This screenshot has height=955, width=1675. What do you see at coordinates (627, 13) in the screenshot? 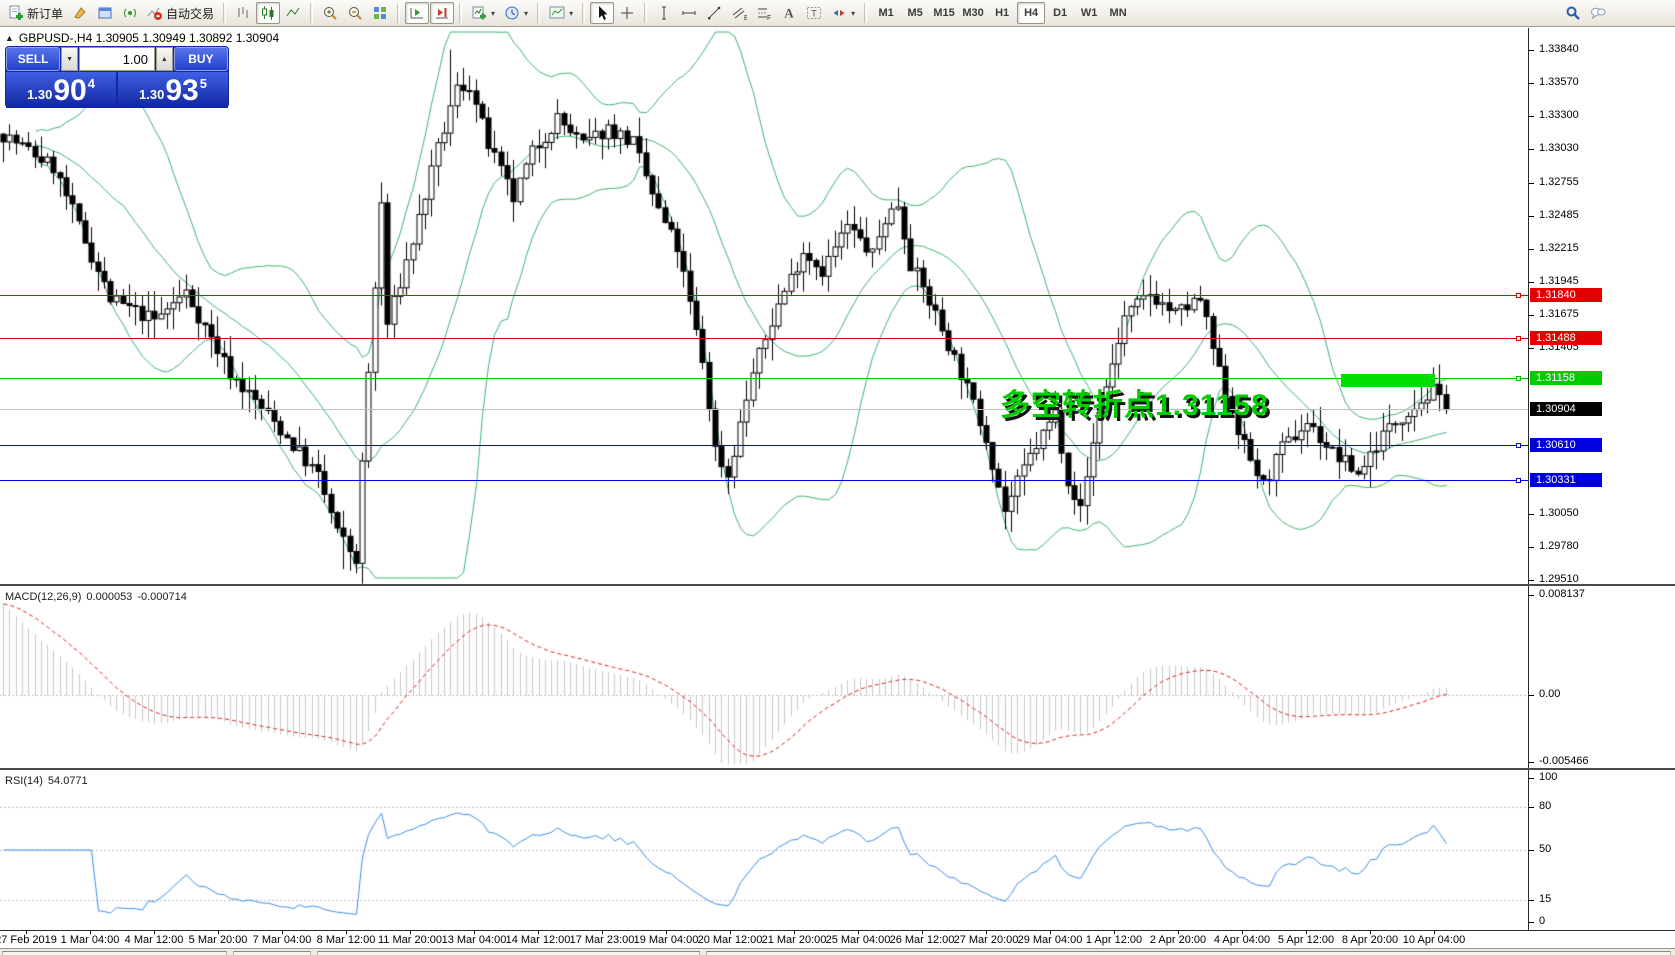
I see `crosshair-button` at bounding box center [627, 13].